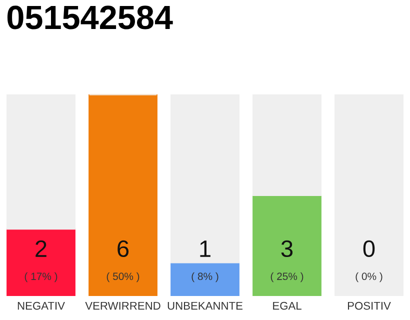 The height and width of the screenshot is (320, 410). Describe the element at coordinates (205, 248) in the screenshot. I see `data-label: 1` at that location.